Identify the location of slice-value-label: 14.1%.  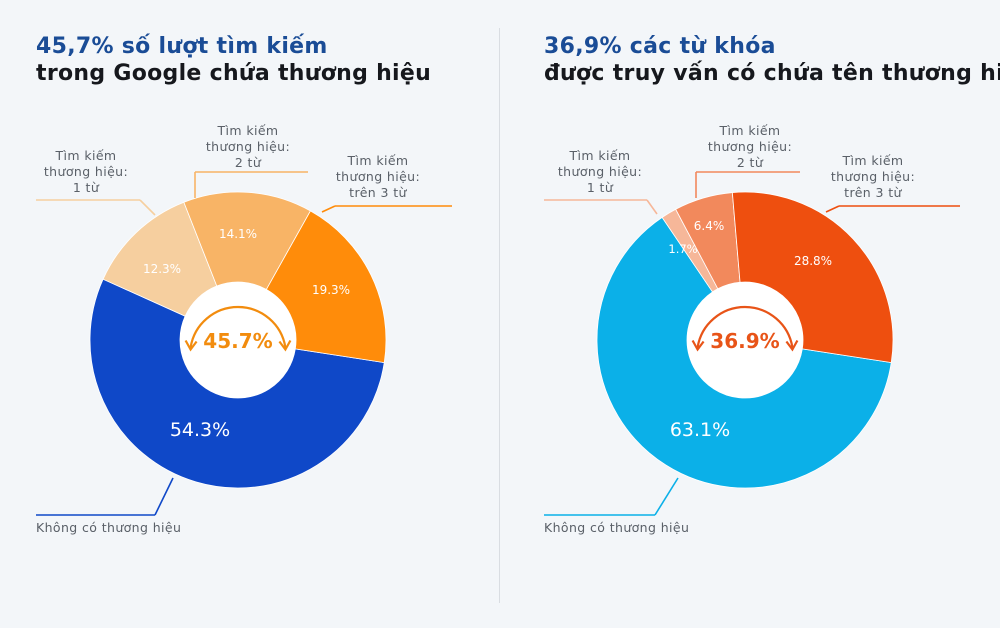
(238, 234).